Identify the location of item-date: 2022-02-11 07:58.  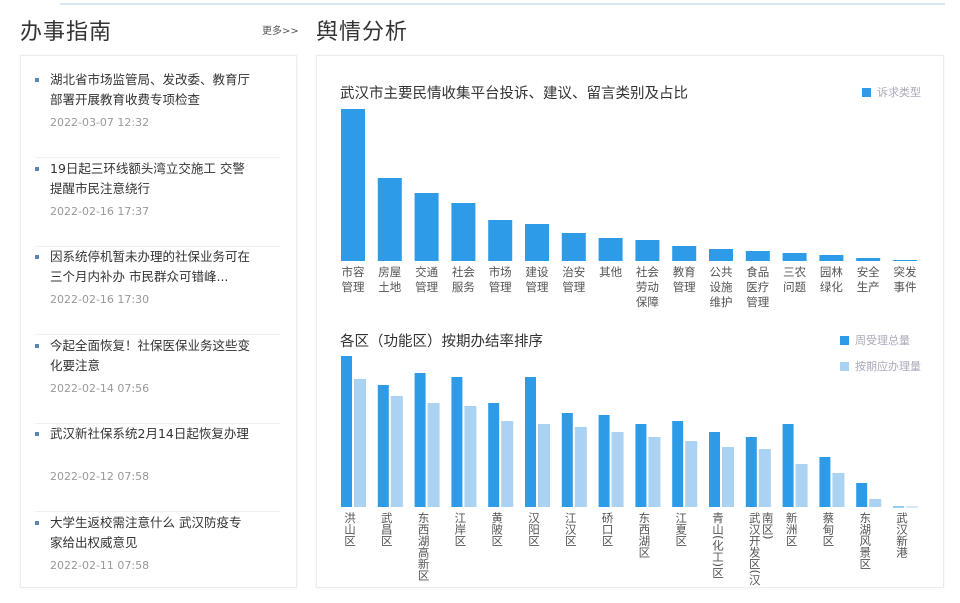
(100, 565).